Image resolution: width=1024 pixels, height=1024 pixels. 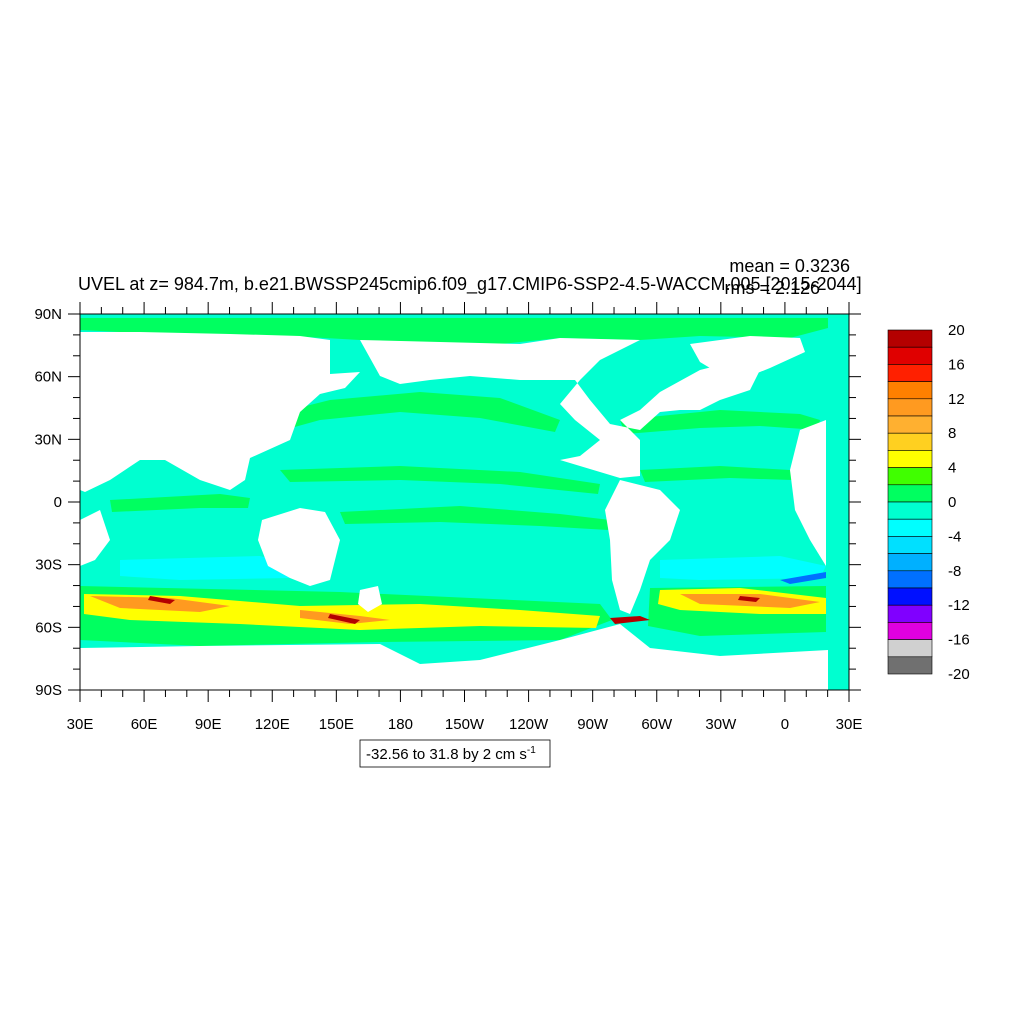 What do you see at coordinates (272, 724) in the screenshot?
I see `lon-label: 120E` at bounding box center [272, 724].